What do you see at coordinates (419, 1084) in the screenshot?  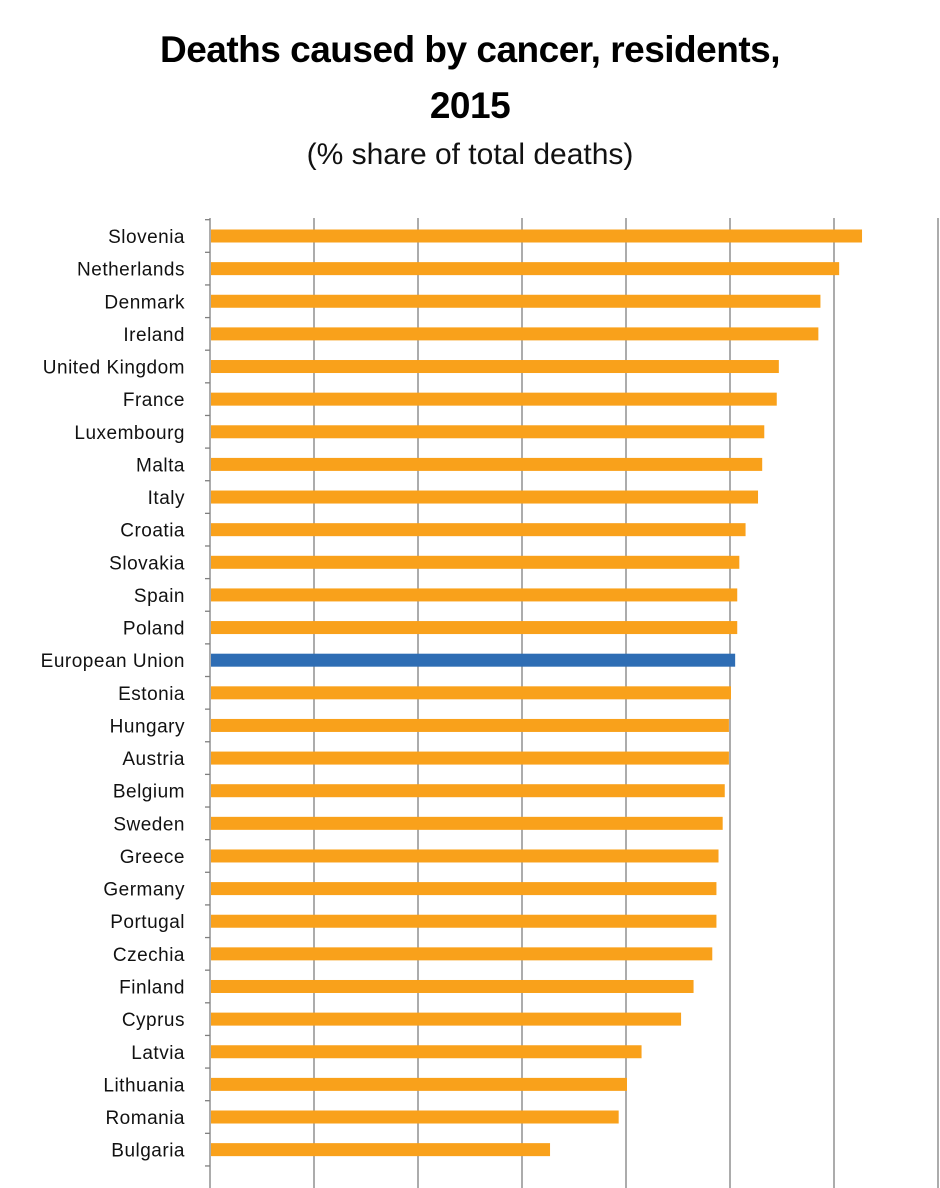 I see `bar-lithuania` at bounding box center [419, 1084].